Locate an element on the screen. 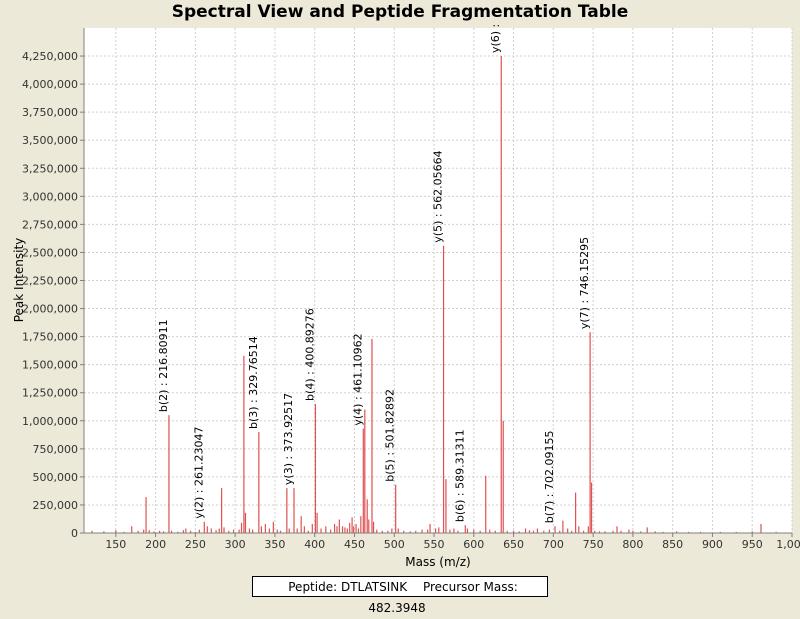 This screenshot has height=619, width=800. x-tick-label: 700 is located at coordinates (553, 544).